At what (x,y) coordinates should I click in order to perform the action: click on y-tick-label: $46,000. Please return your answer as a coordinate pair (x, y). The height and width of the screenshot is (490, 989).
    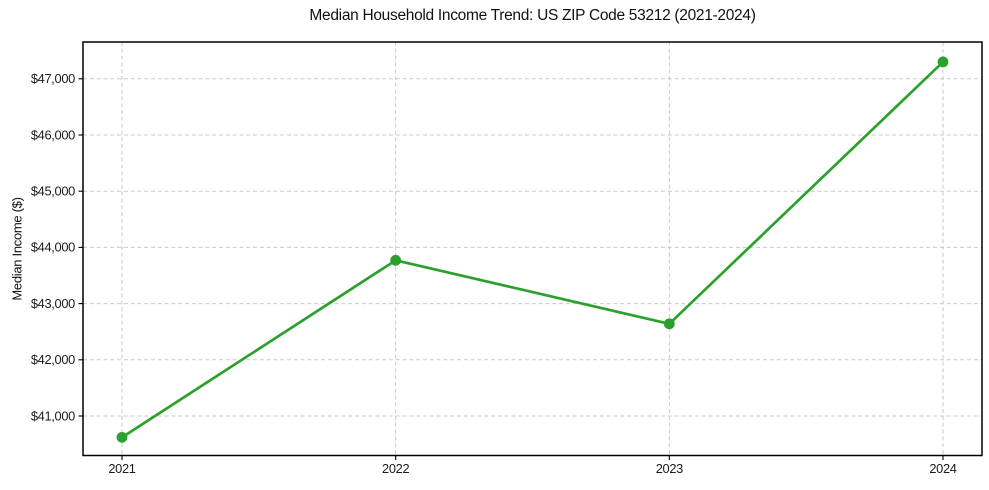
    Looking at the image, I should click on (53, 134).